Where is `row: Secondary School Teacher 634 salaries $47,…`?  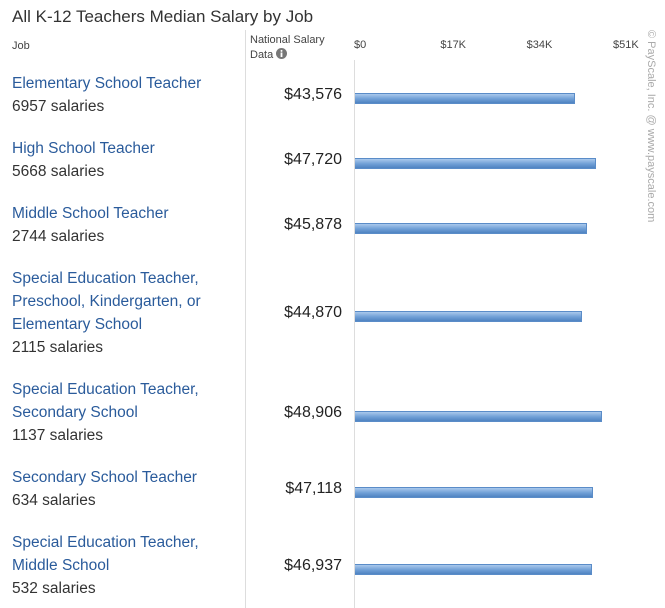
row: Secondary School Teacher 634 salaries $47,… is located at coordinates (332, 489).